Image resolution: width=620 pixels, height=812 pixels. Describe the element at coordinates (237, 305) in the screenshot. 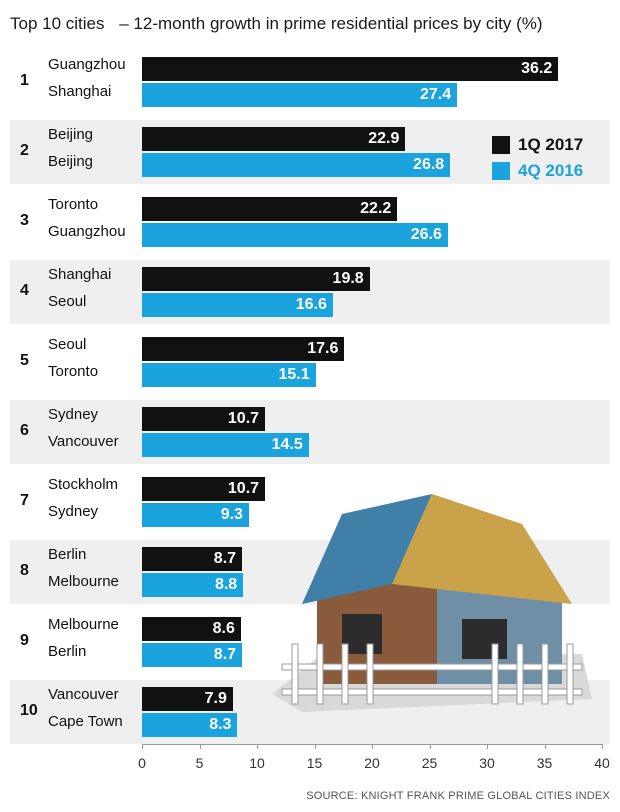

I see `bar-4q2016: 16.6` at that location.